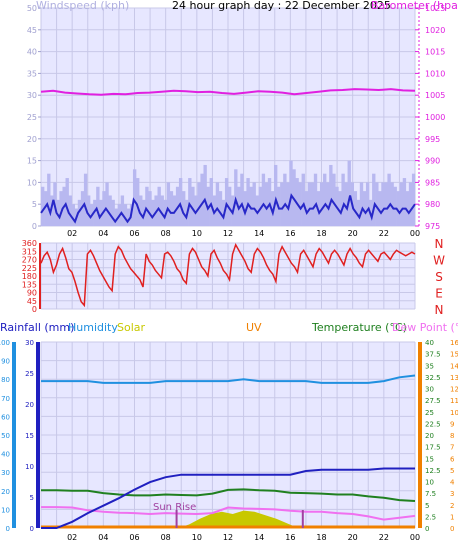  What do you see at coordinates (439, 244) in the screenshot?
I see `compass-label: N` at bounding box center [439, 244].